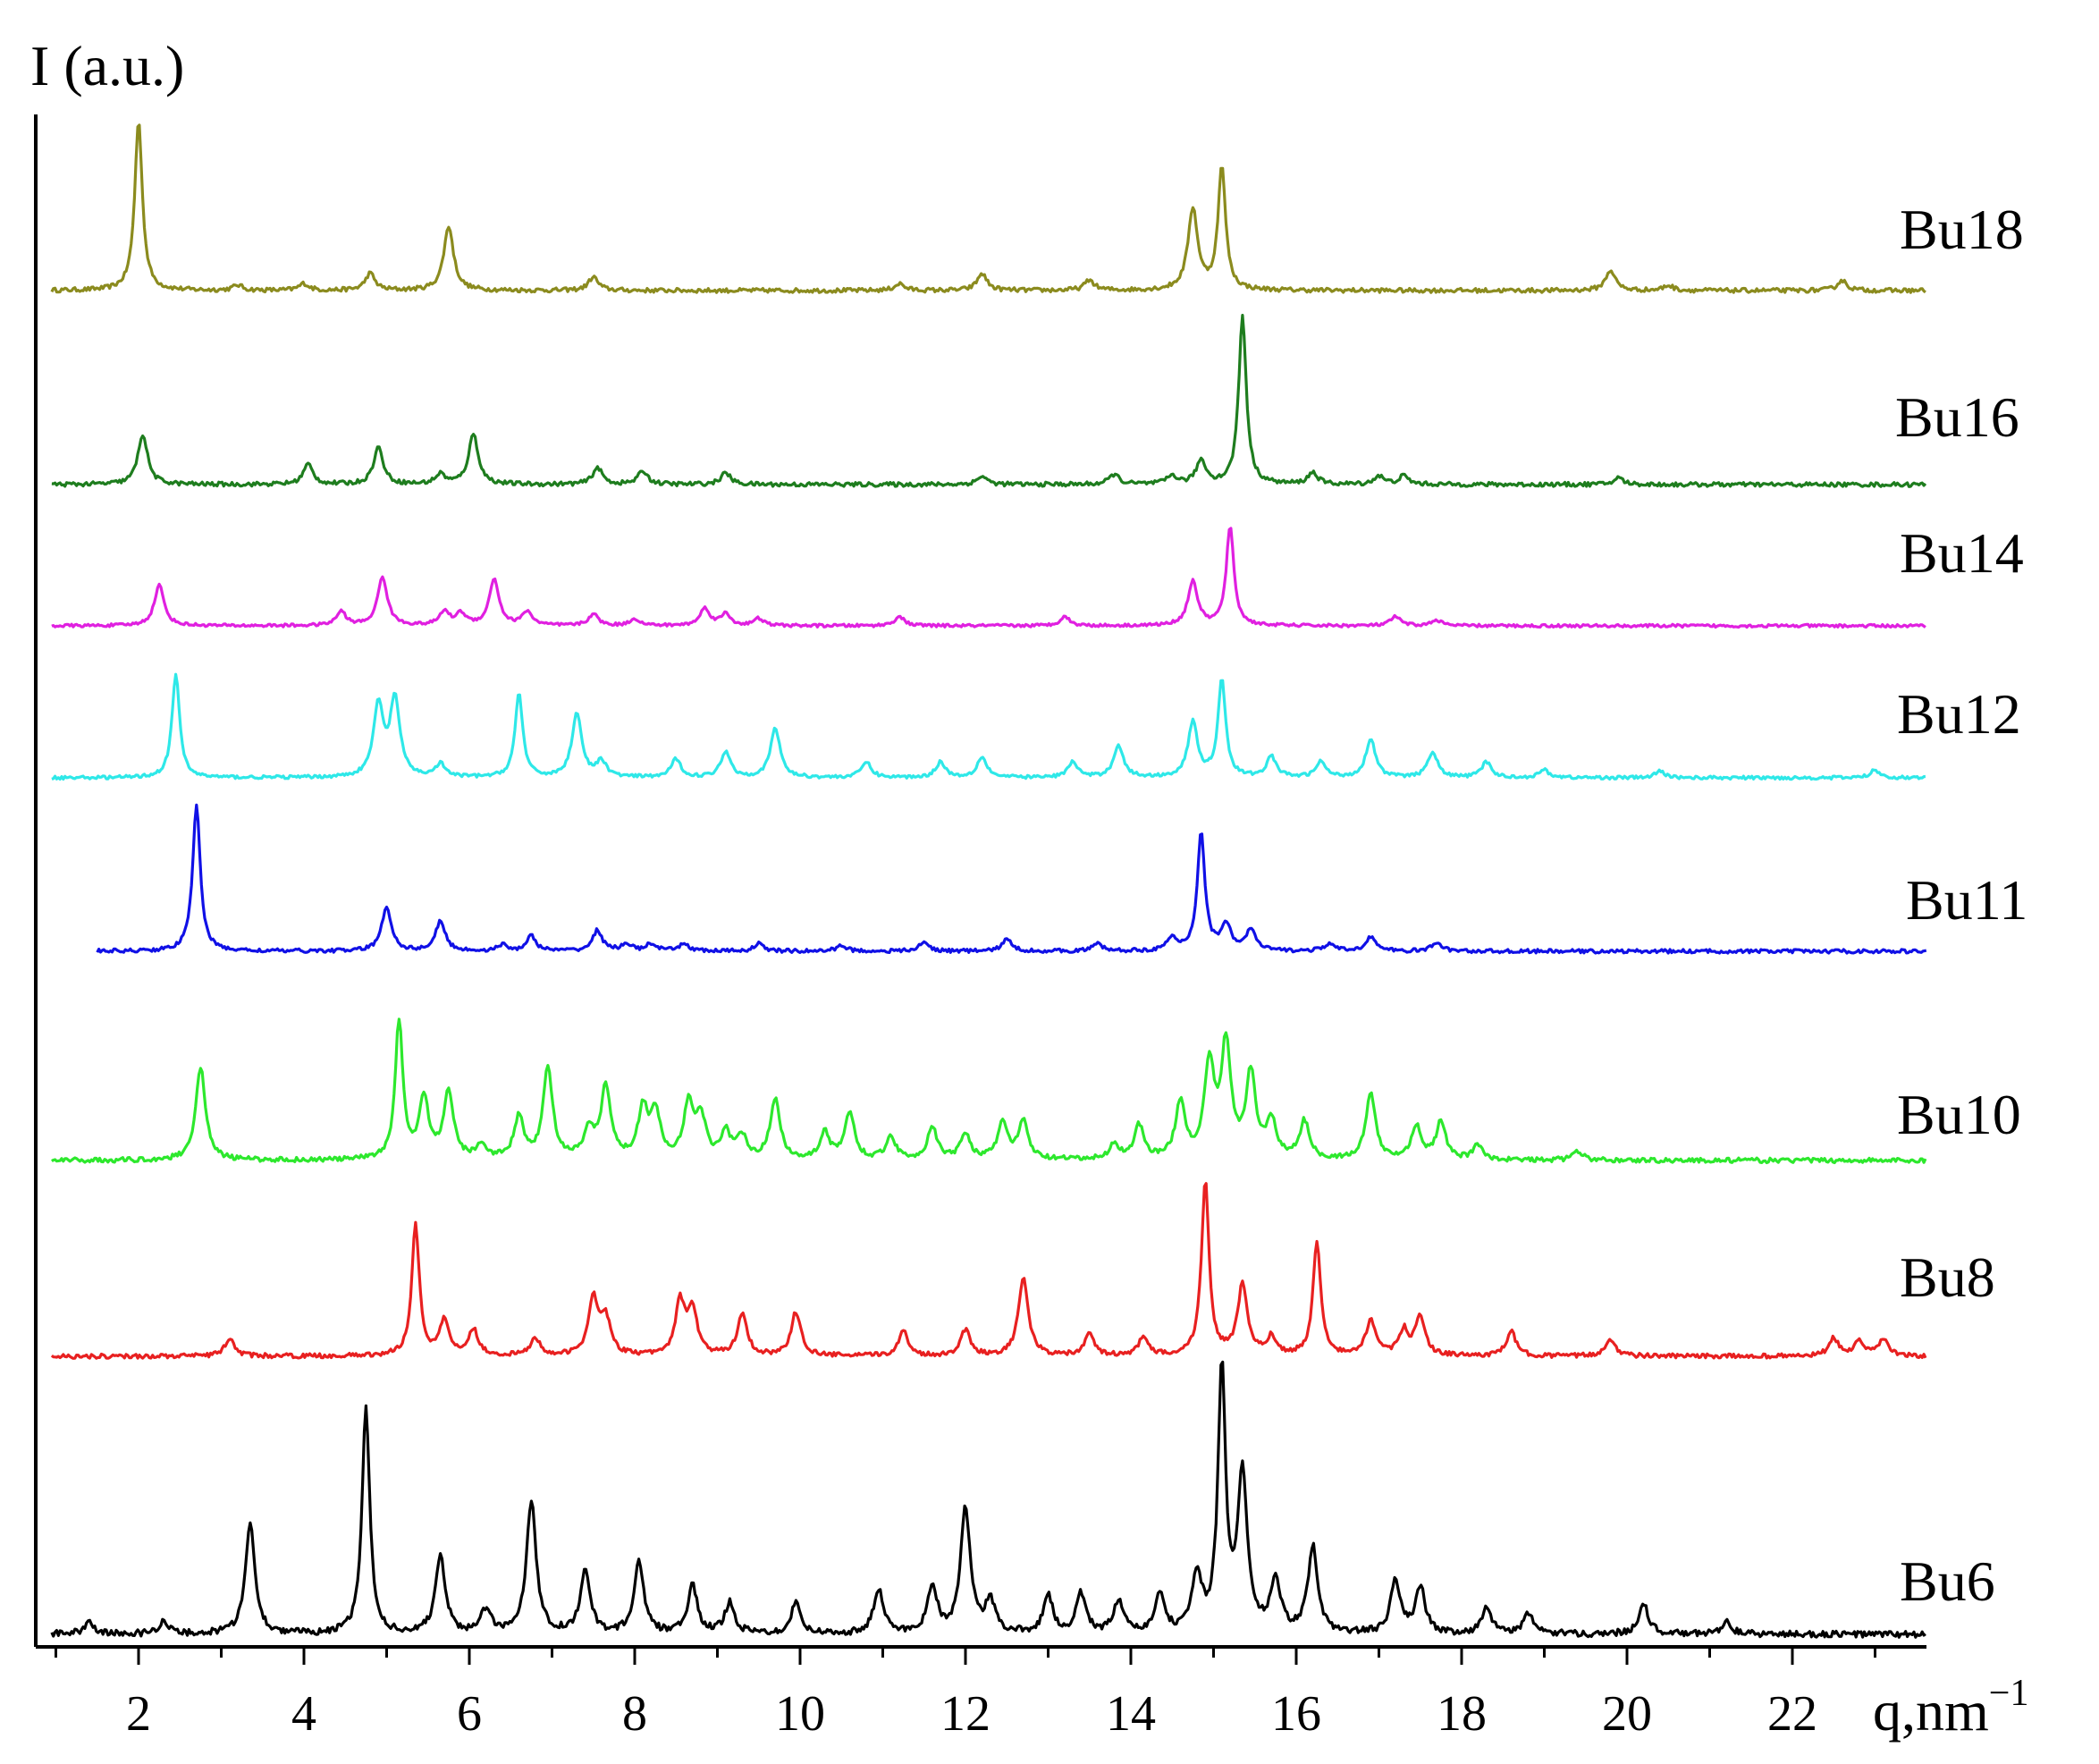 This screenshot has height=1764, width=2099. What do you see at coordinates (138, 1714) in the screenshot?
I see `x-tick-label: 2` at bounding box center [138, 1714].